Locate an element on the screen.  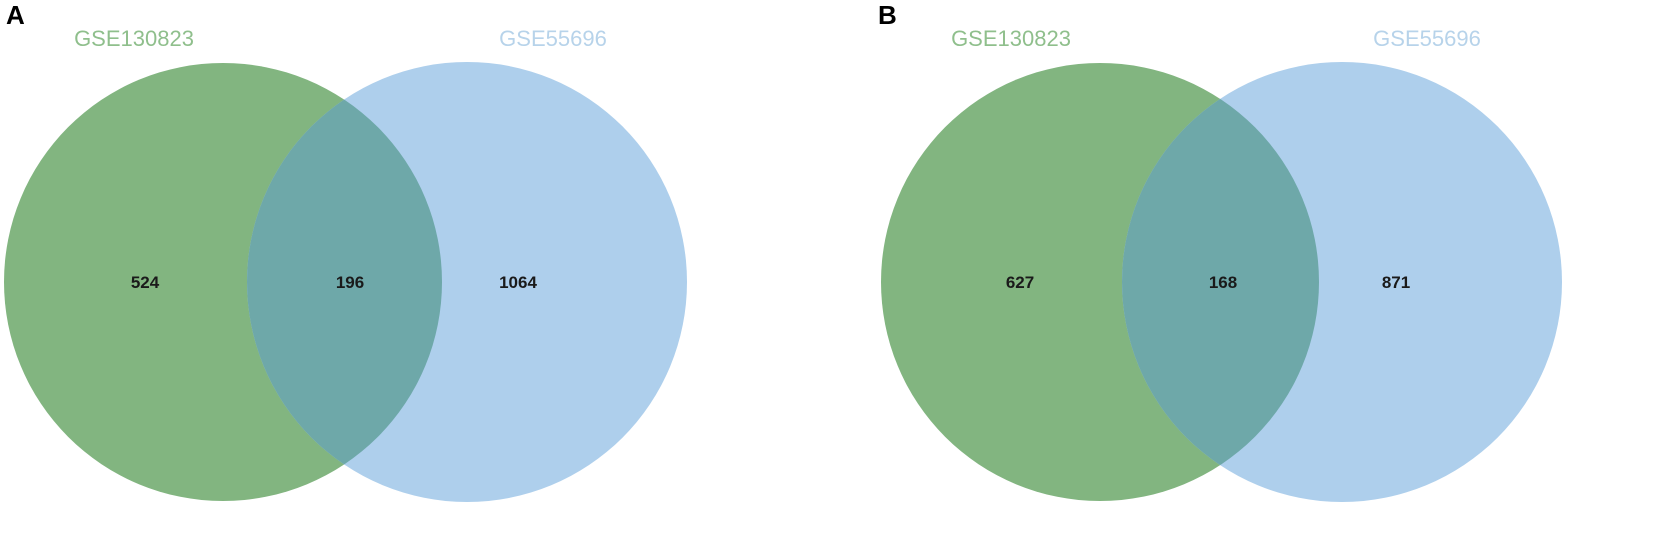
panel-letter-b: B is located at coordinates (887, 15).